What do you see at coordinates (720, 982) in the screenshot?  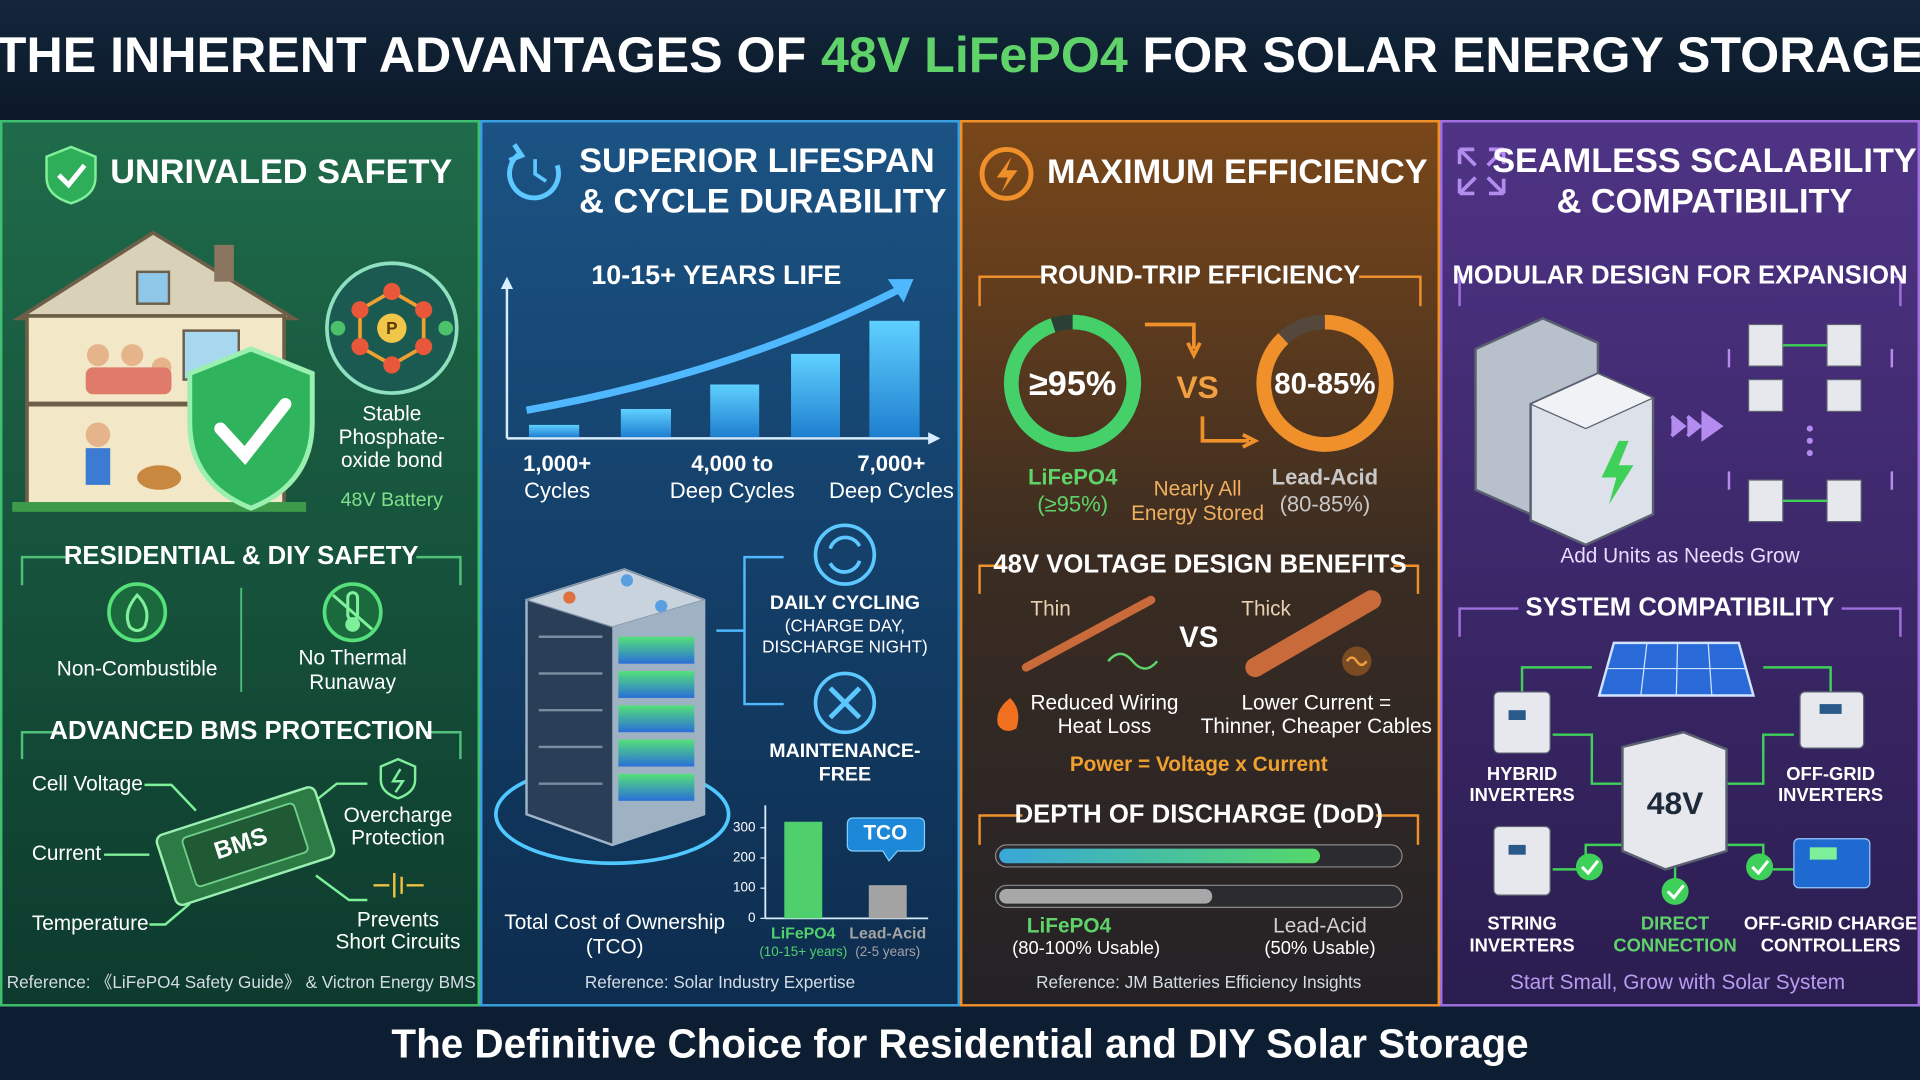 I see `reference: Reference: Solar Industry Expertise` at bounding box center [720, 982].